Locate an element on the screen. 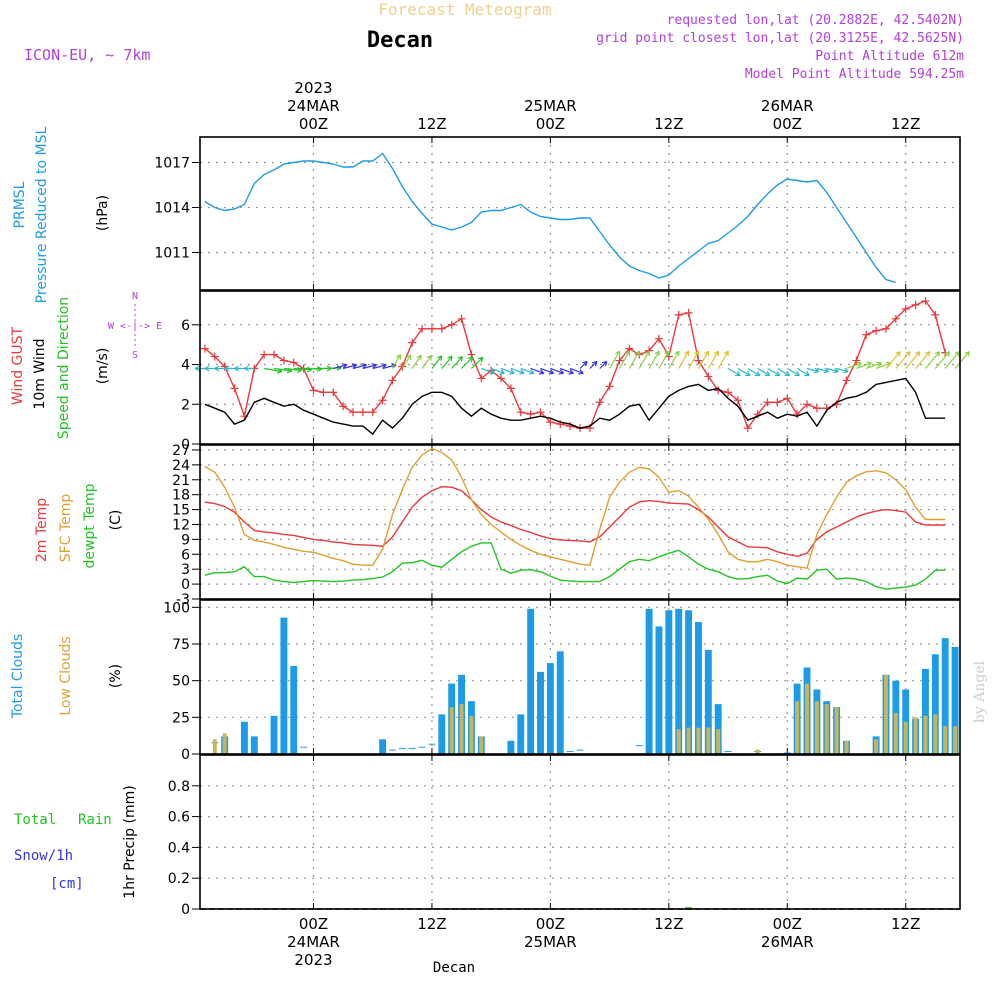  y-tick-label: 6 is located at coordinates (185, 555).